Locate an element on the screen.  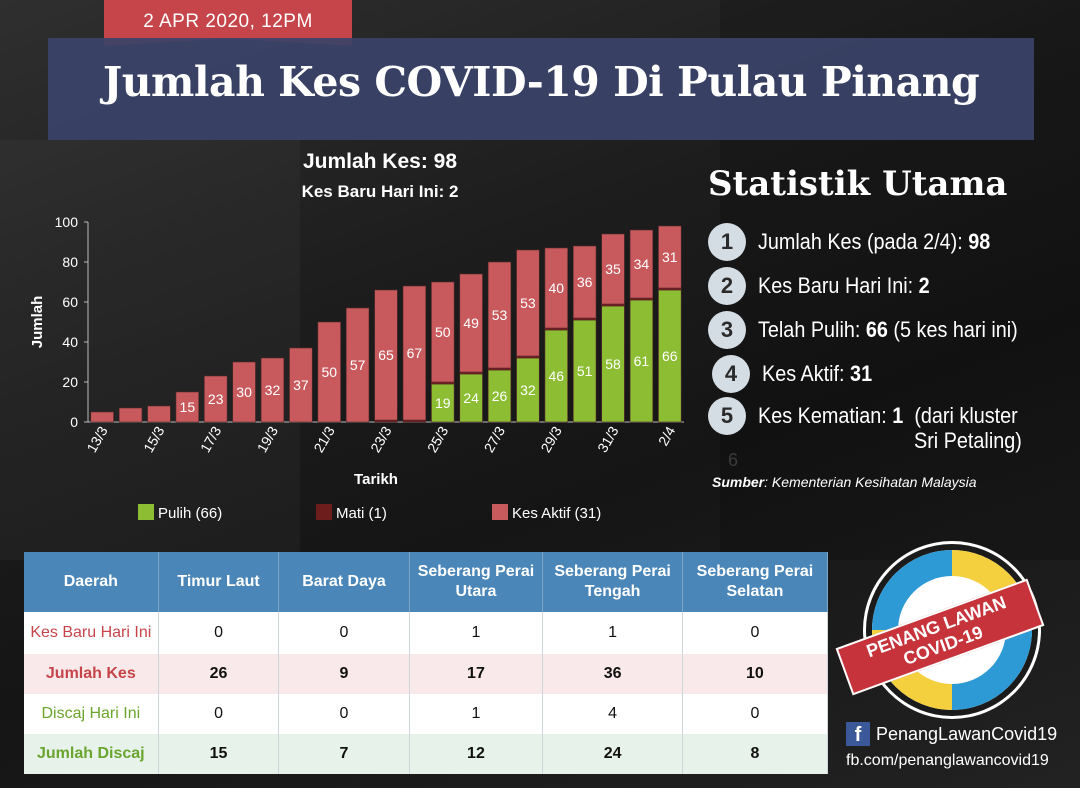
source-note: Sumber: Kementerian Kesihatan Malaysia is located at coordinates (844, 482).